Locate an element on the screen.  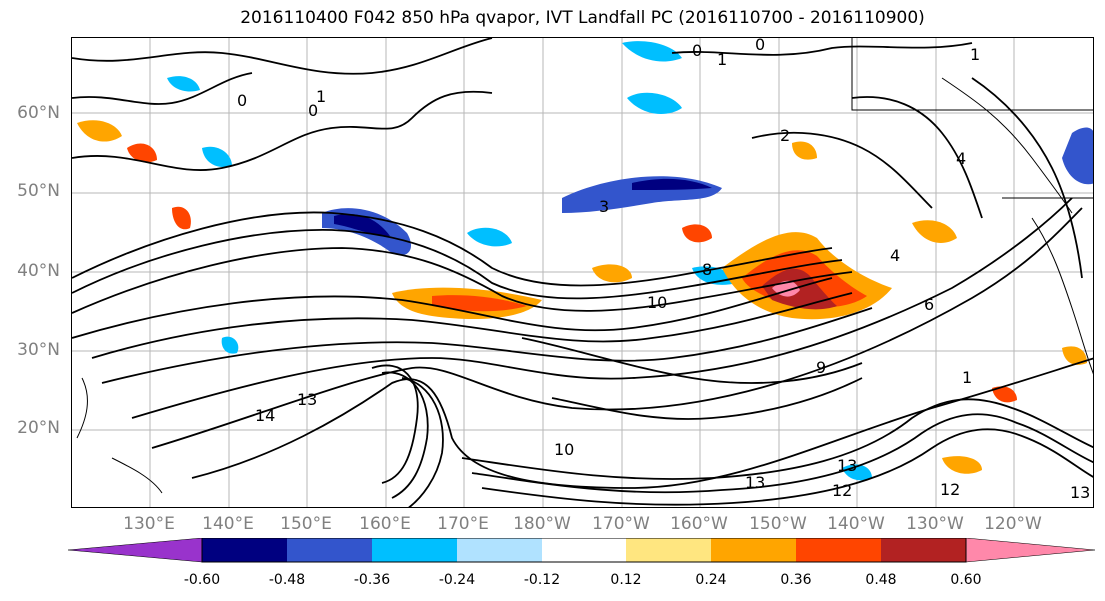
lon-label-120w: 120°W is located at coordinates (1013, 524).